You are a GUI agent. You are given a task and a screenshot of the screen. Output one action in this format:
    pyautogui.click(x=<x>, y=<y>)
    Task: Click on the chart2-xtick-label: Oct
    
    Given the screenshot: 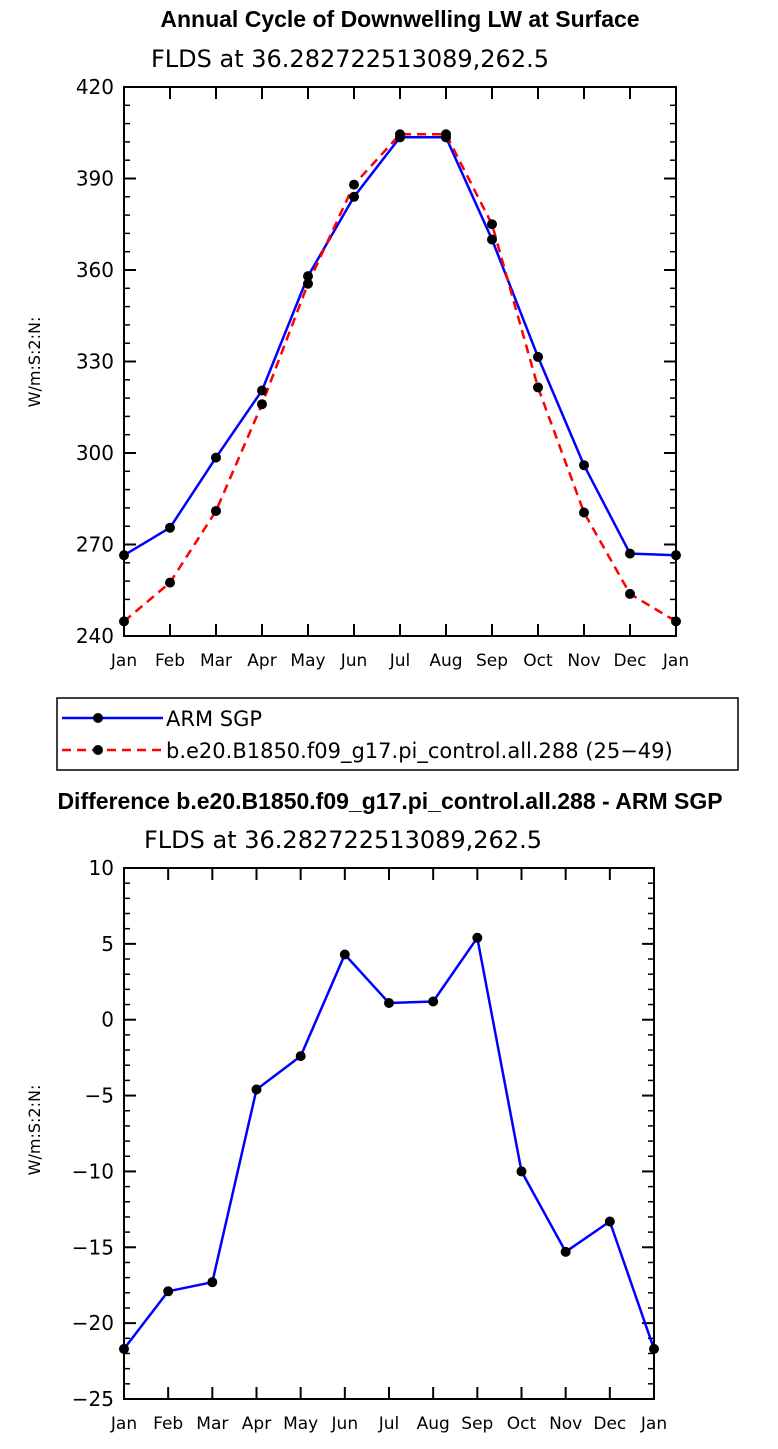 What is the action you would take?
    pyautogui.click(x=522, y=1424)
    